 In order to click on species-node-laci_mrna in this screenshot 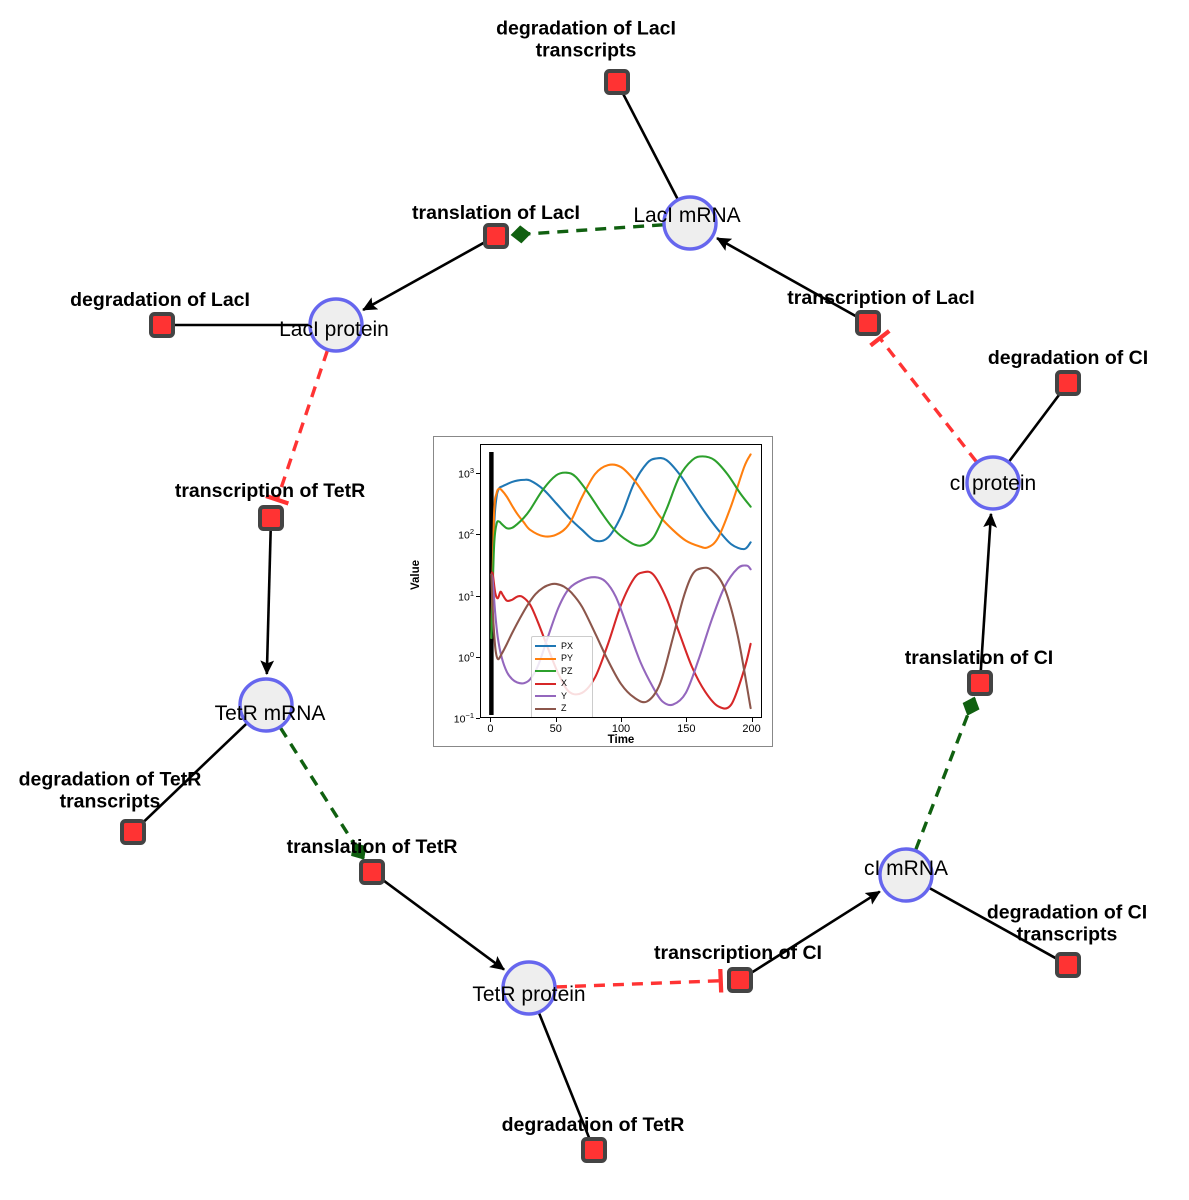, I will do `click(690, 223)`.